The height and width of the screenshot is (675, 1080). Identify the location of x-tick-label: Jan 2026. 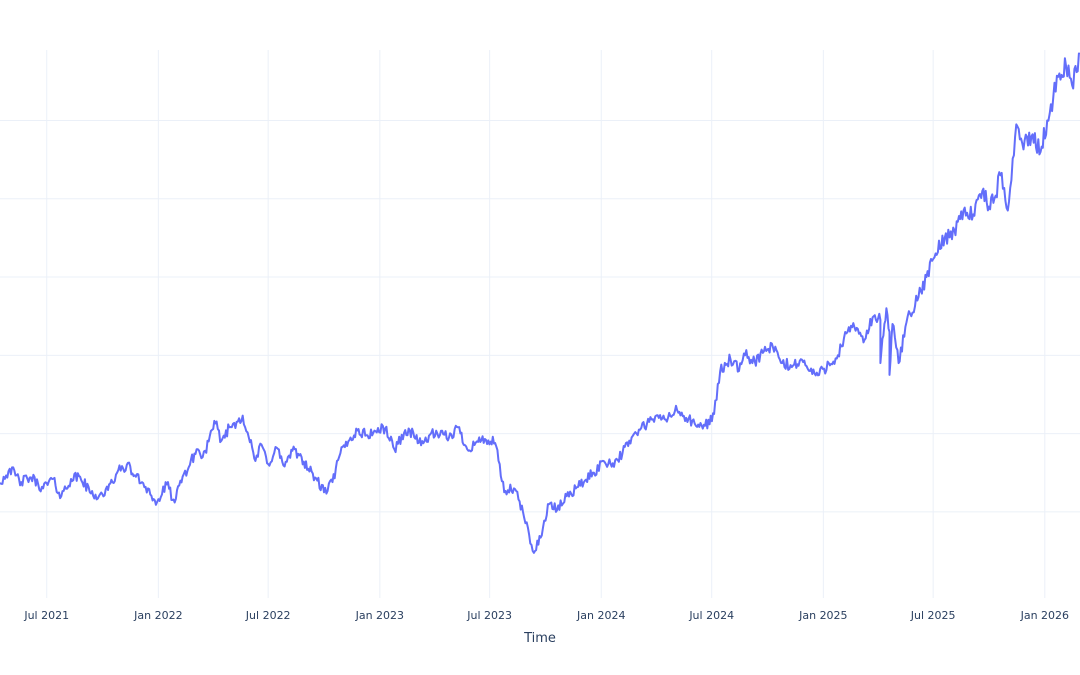
(1044, 615).